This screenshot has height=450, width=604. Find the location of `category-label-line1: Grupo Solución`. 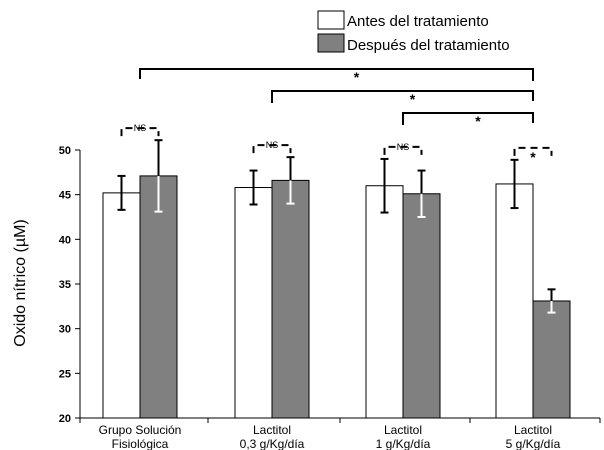

category-label-line1: Grupo Solución is located at coordinates (140, 430).